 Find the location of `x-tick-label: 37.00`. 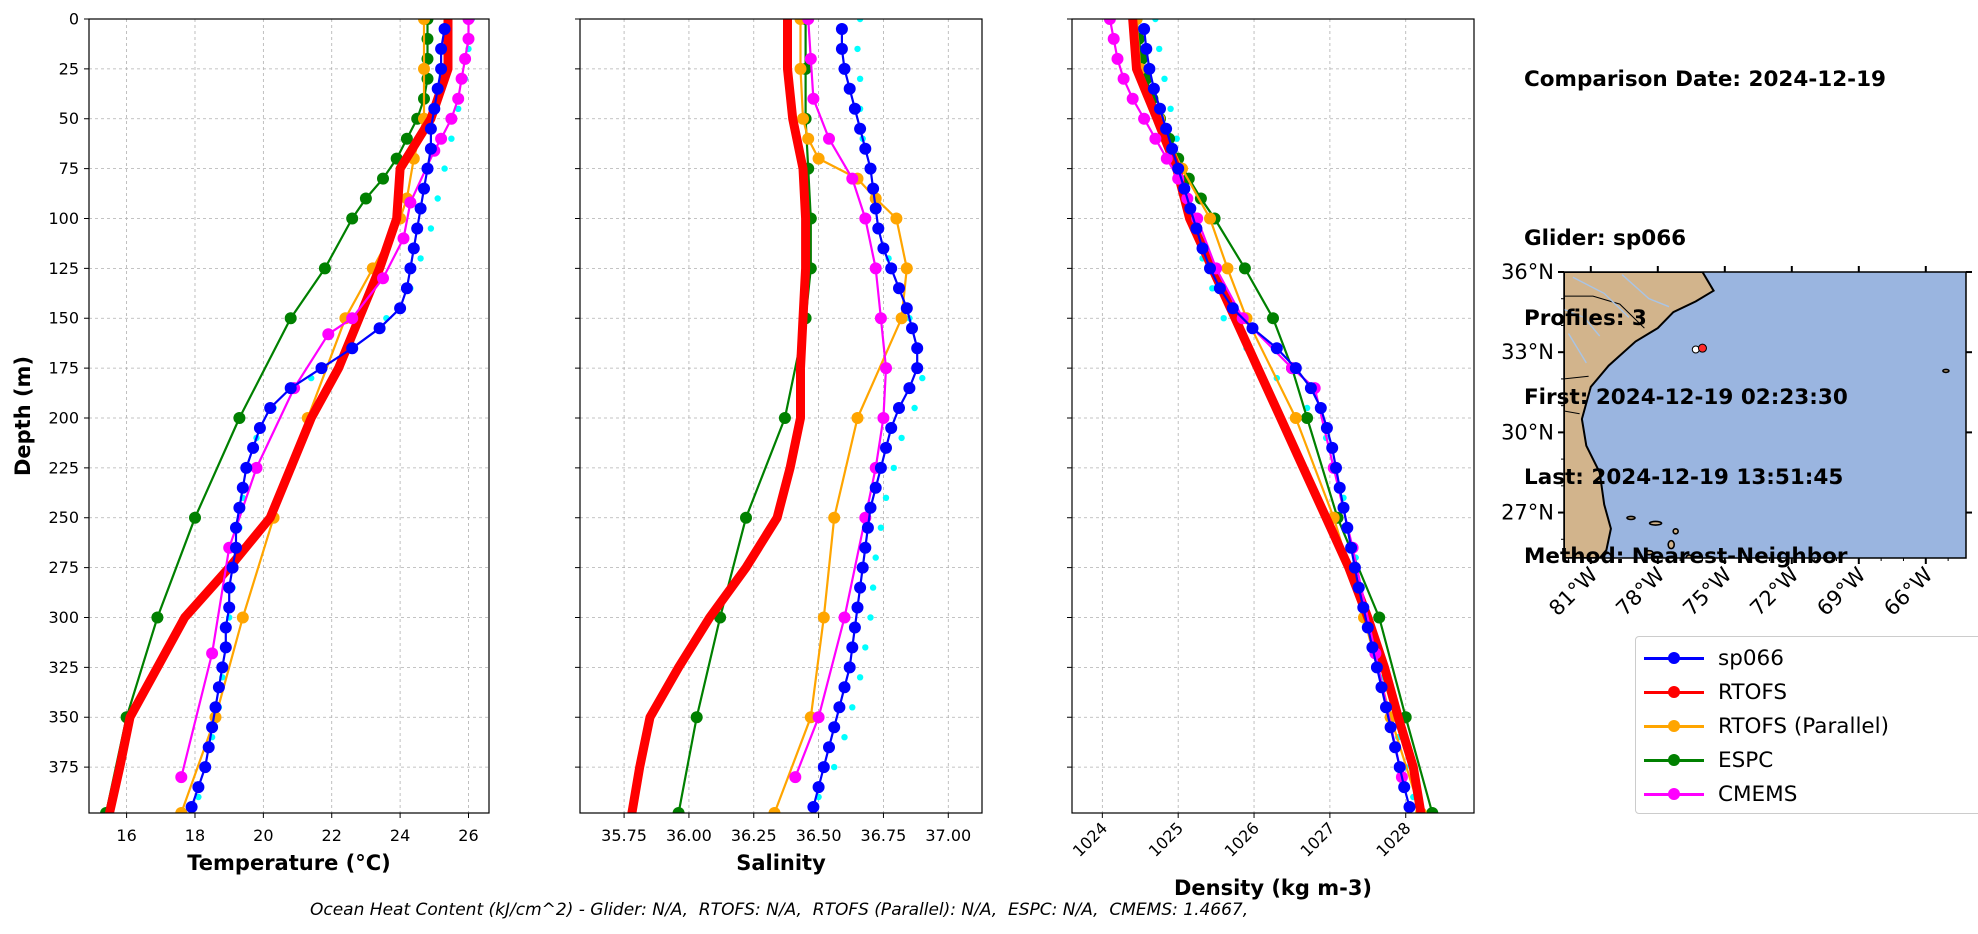

x-tick-label: 37.00 is located at coordinates (948, 835).